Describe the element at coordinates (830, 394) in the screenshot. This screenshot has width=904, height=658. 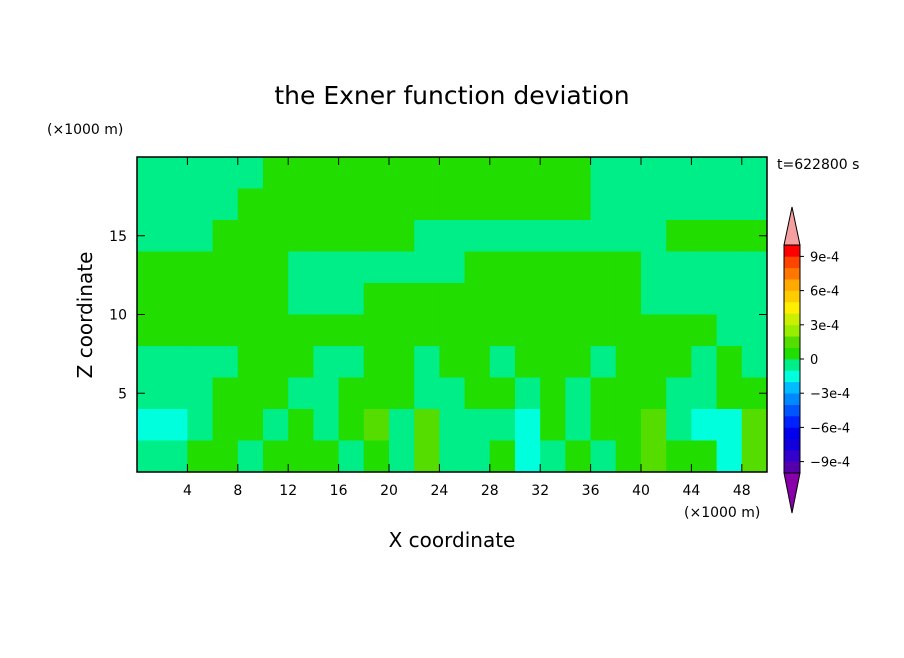
I see `colorbar-tick-label: −3e-4` at that location.